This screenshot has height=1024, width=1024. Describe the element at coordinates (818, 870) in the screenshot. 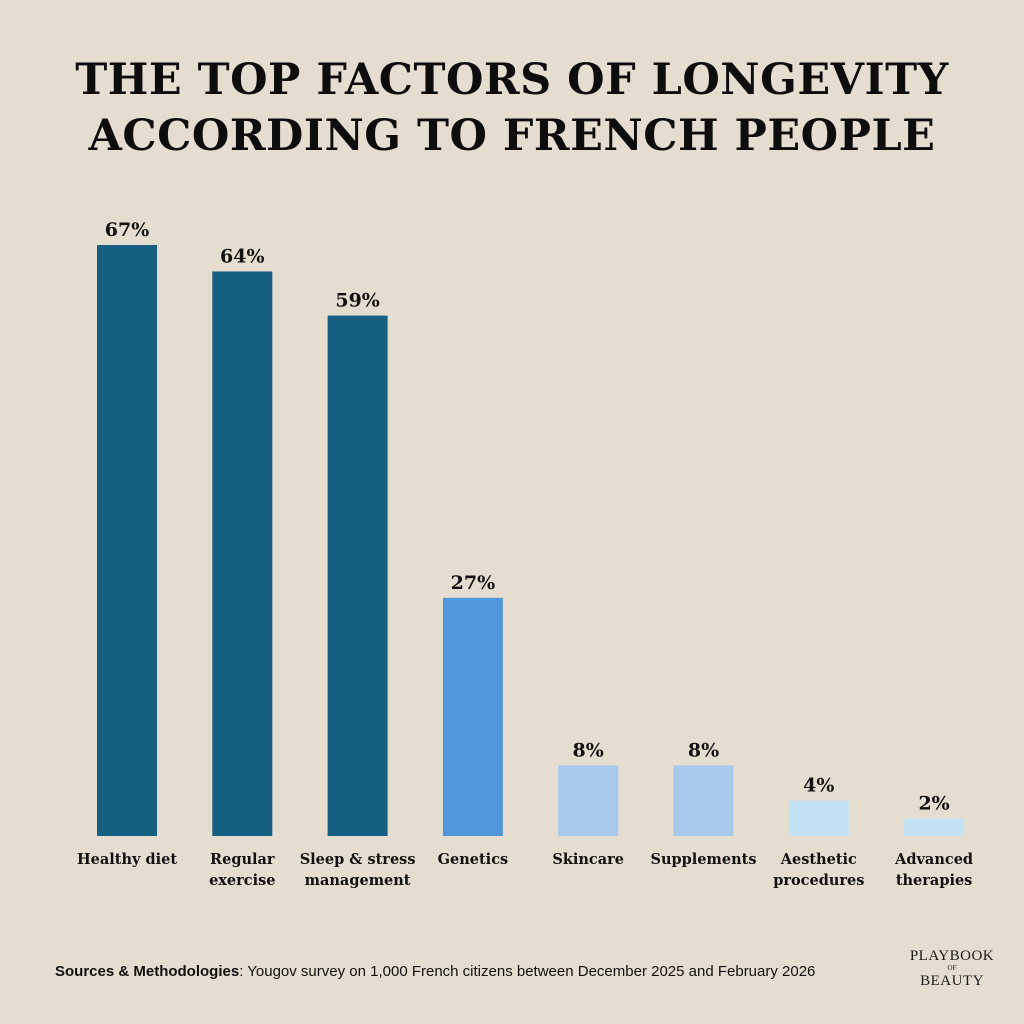

I see `category-label-7: Aesthetic procedures` at that location.